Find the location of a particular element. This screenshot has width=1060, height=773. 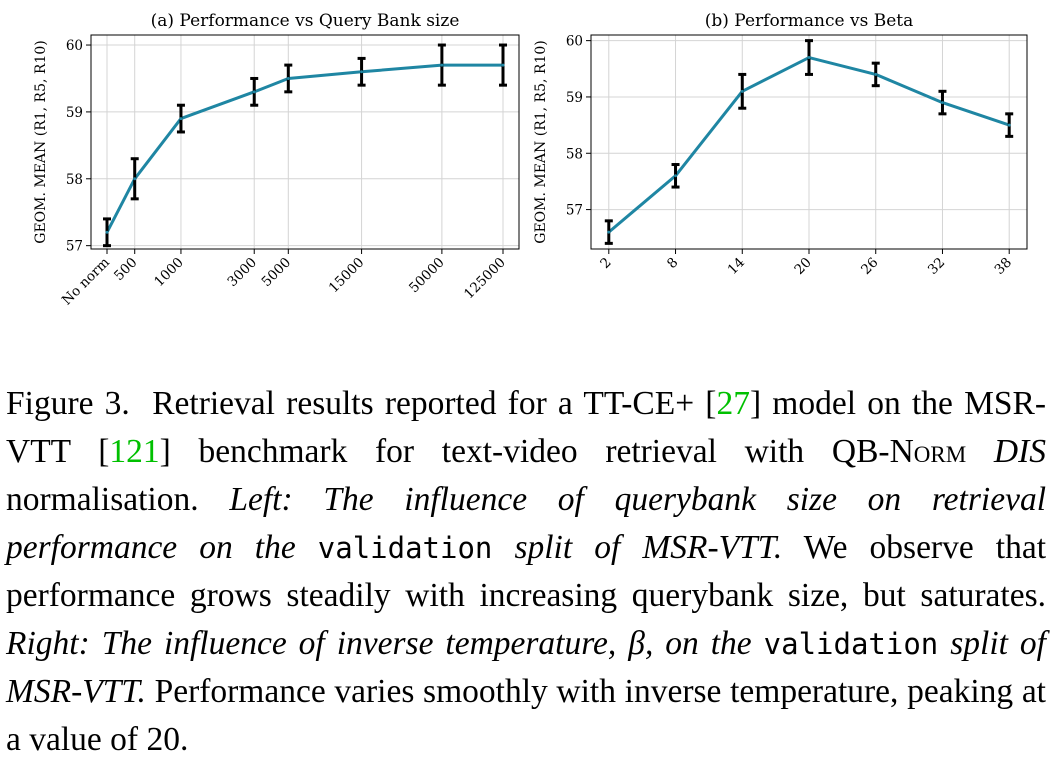

x-tick-label: No norm is located at coordinates (86, 281).